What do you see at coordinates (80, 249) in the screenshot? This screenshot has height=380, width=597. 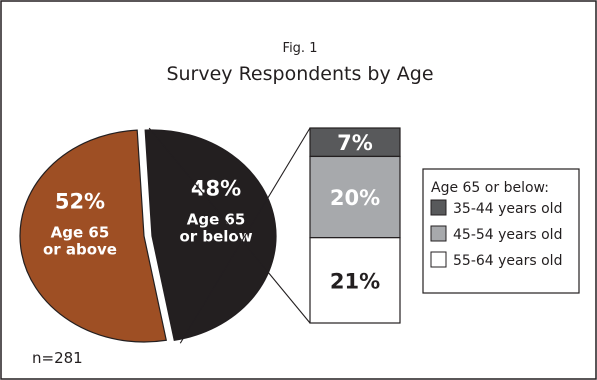 I see `pie-slice-label: or above` at bounding box center [80, 249].